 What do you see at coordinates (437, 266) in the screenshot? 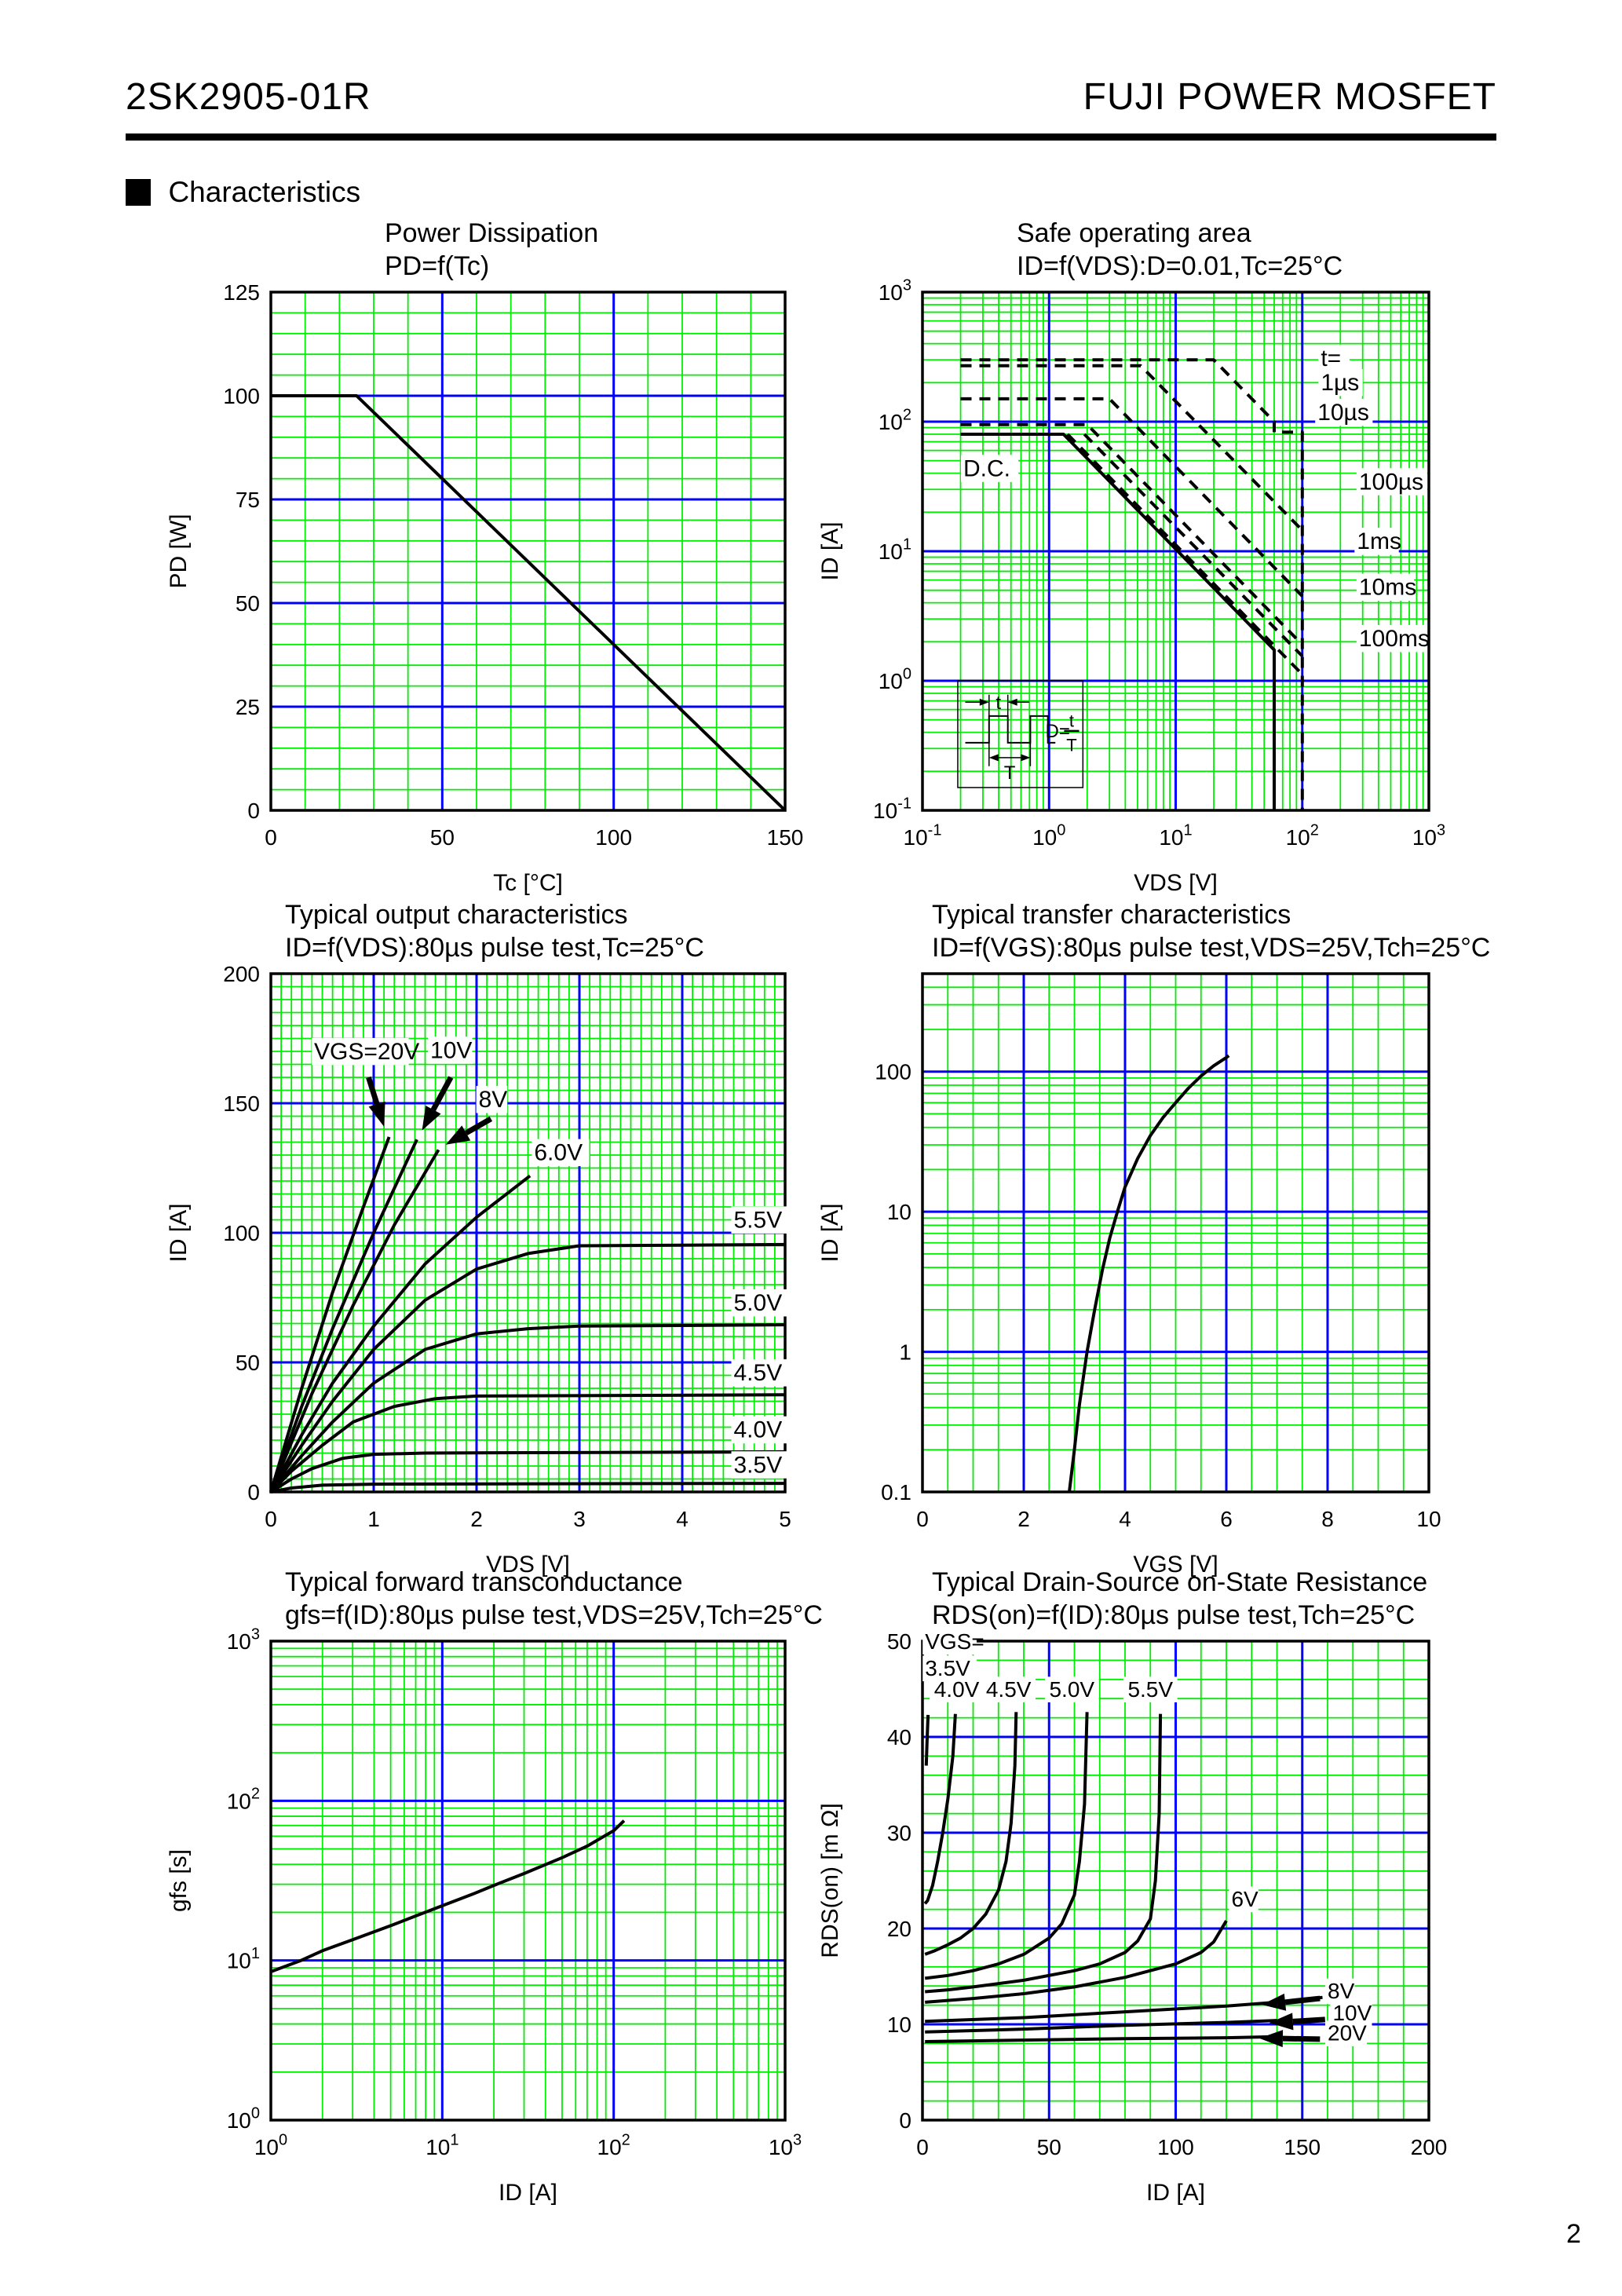
I see `chart-subtitle: PD=f(Tc)` at bounding box center [437, 266].